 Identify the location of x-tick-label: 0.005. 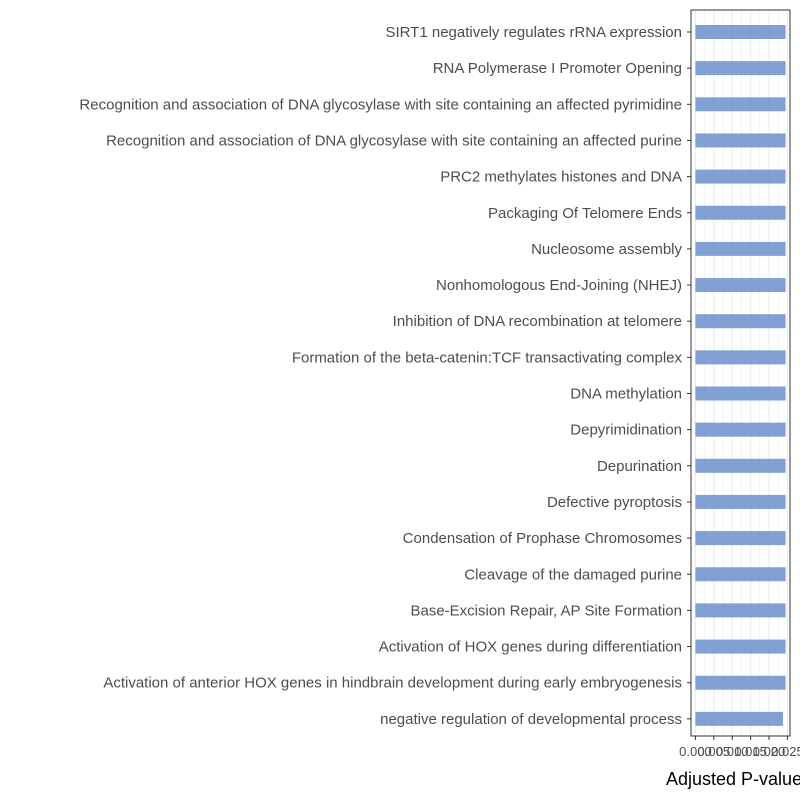
(714, 751).